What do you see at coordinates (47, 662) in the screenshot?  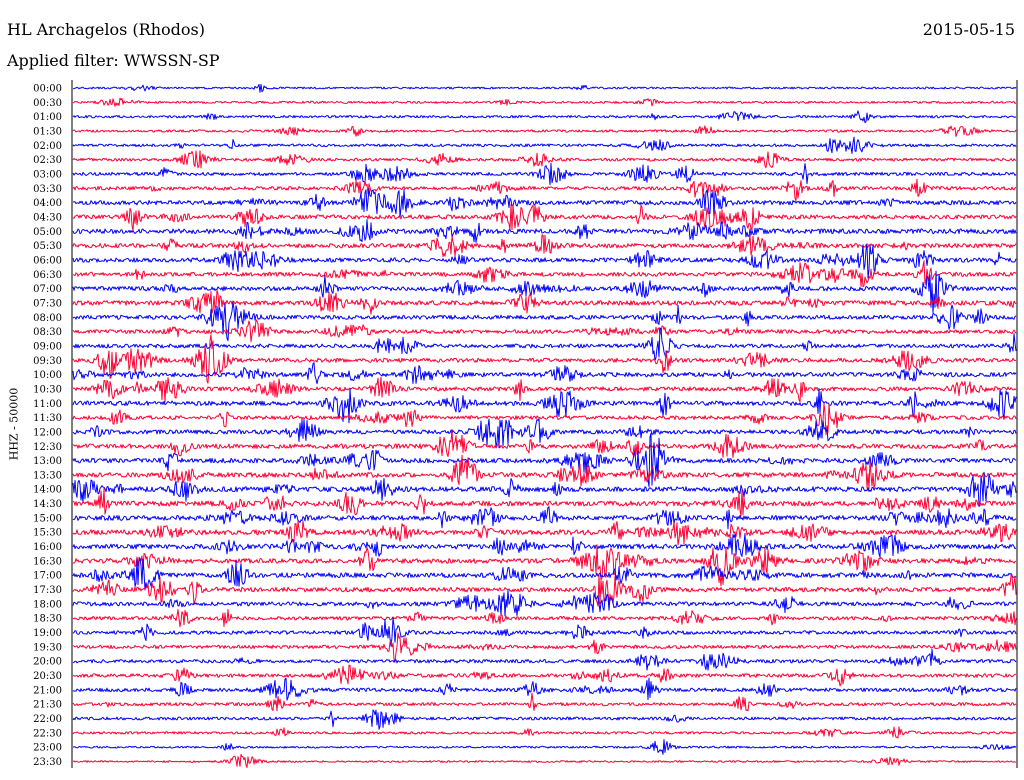 I see `time-label: 20:00` at bounding box center [47, 662].